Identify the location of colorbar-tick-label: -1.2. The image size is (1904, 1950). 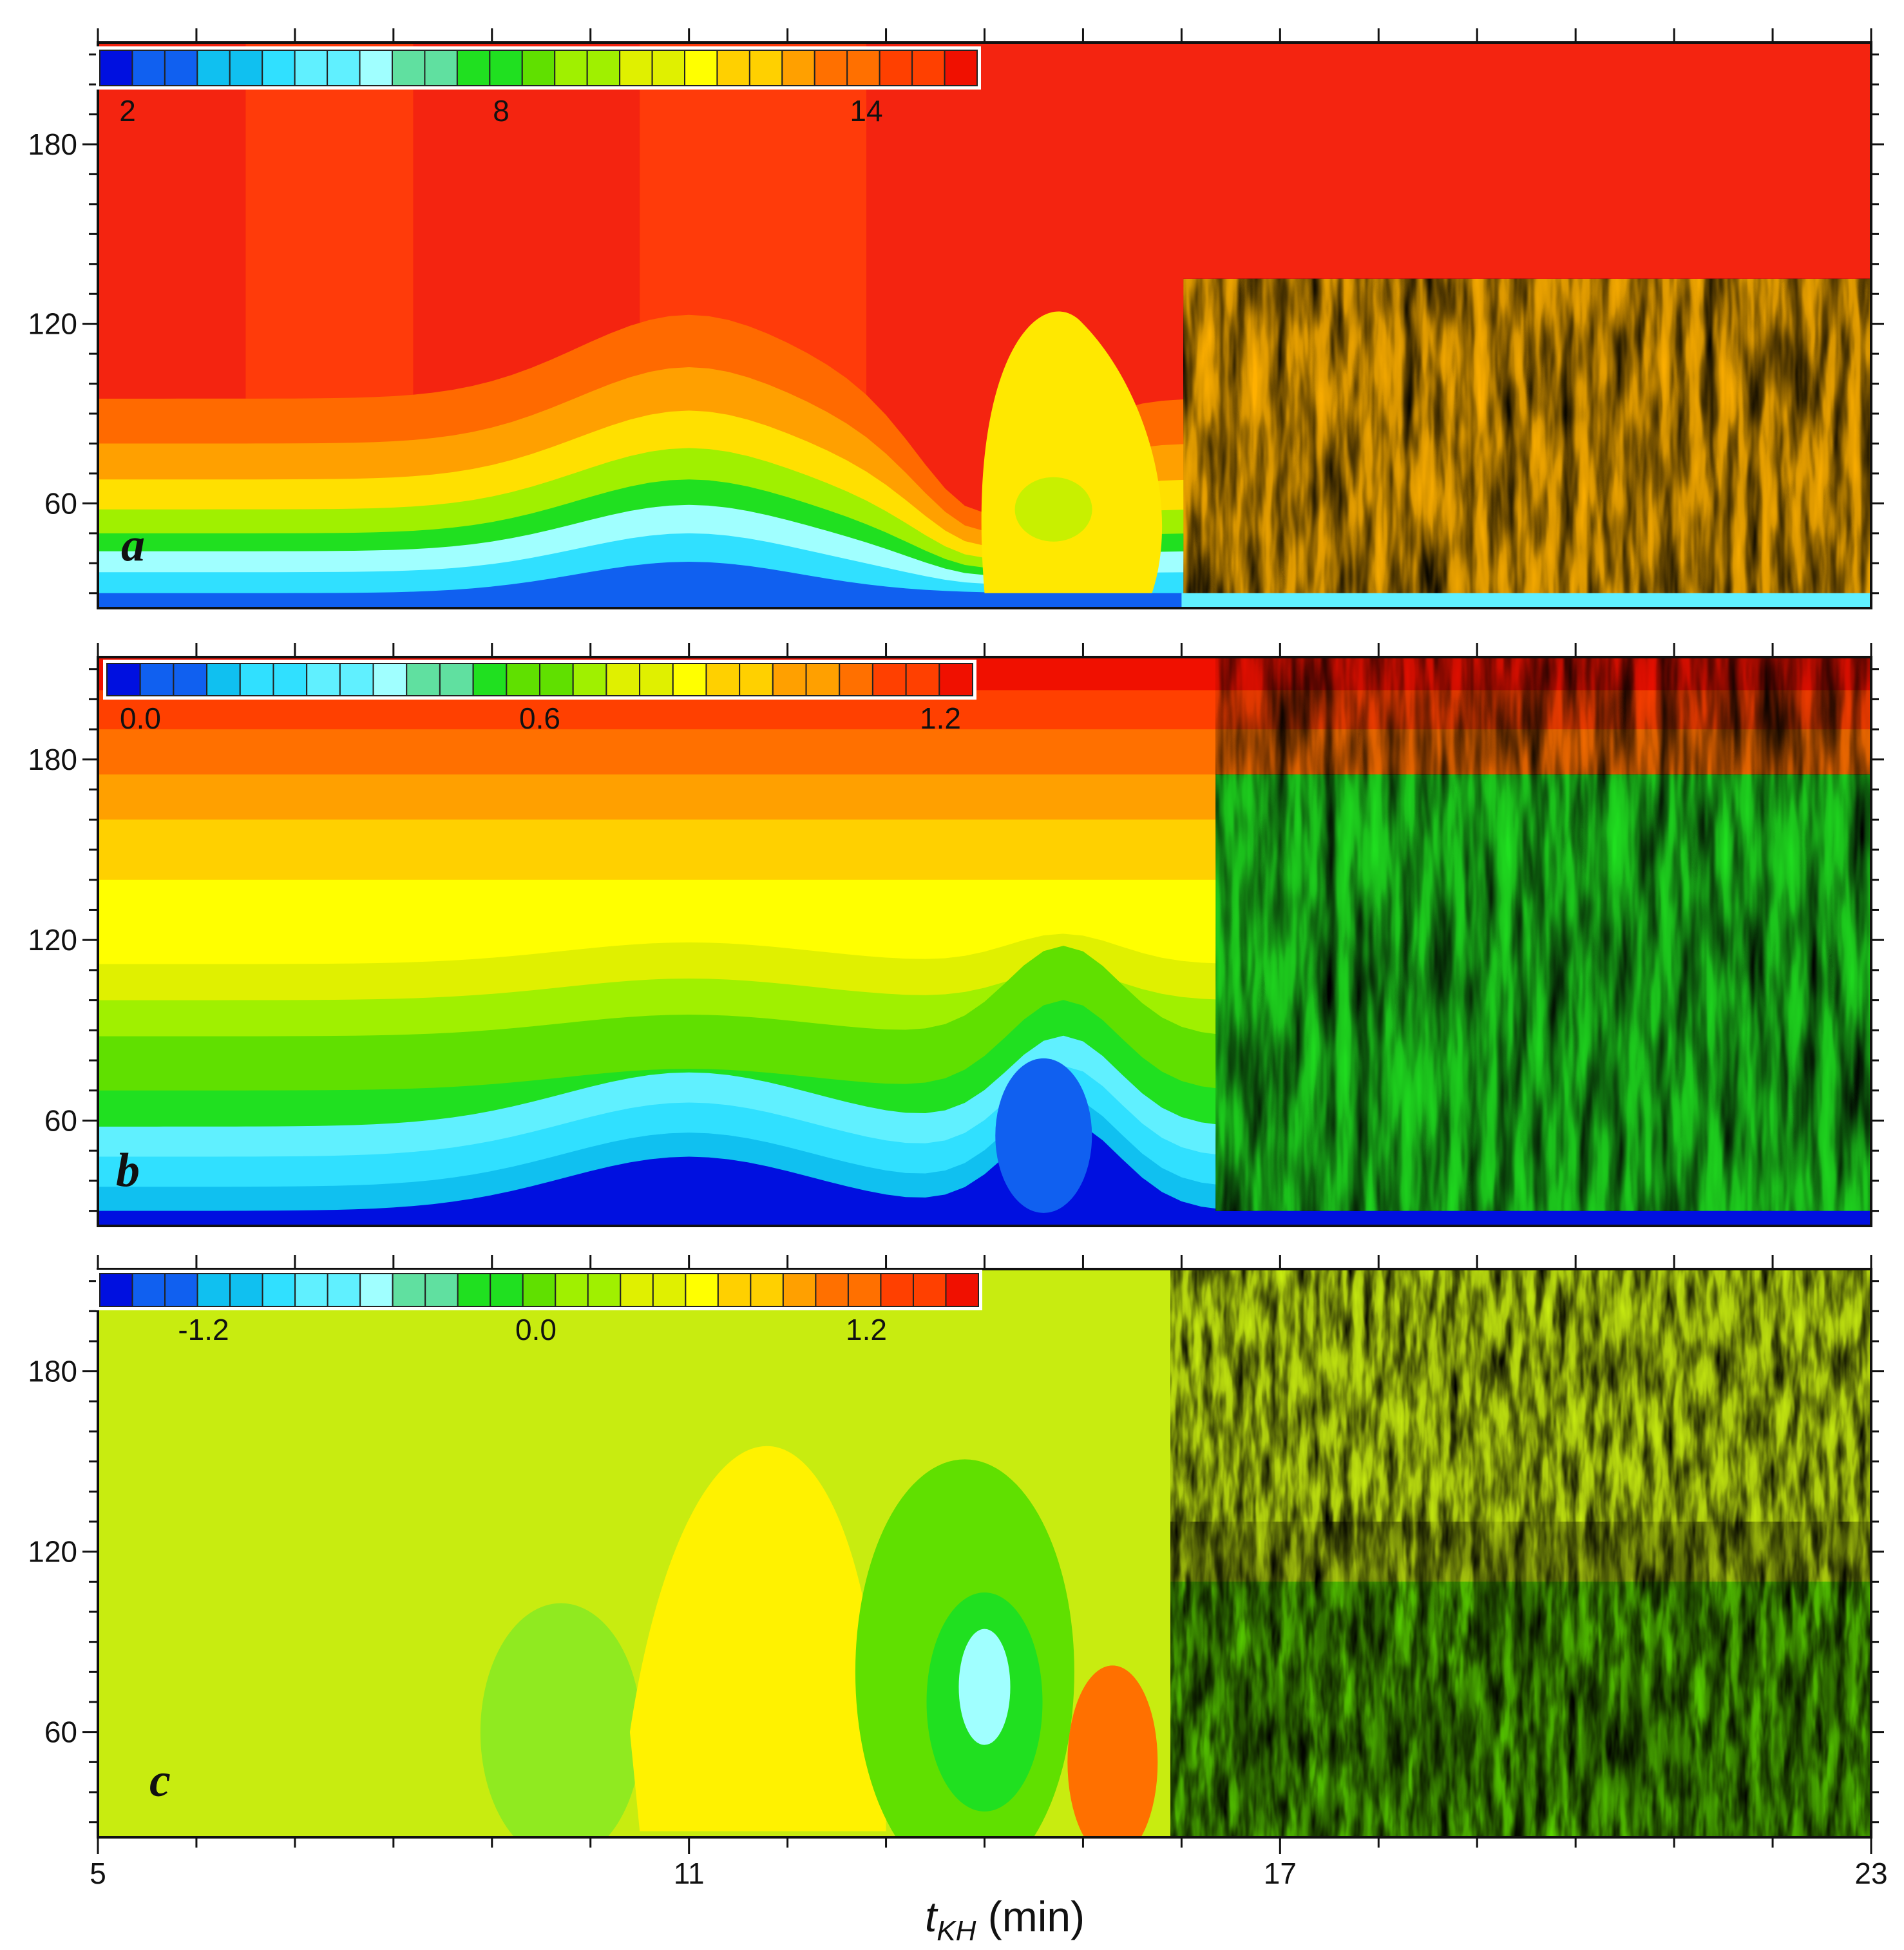
(203, 1329).